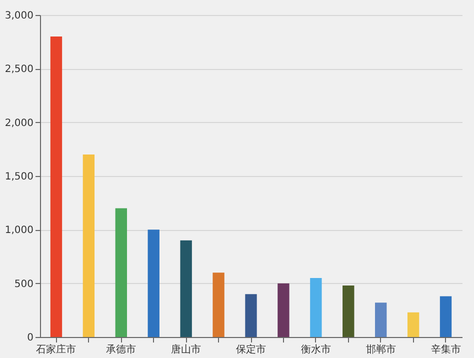 The image size is (474, 358). I want to click on x-tick-label: 石家庄市, so click(56, 350).